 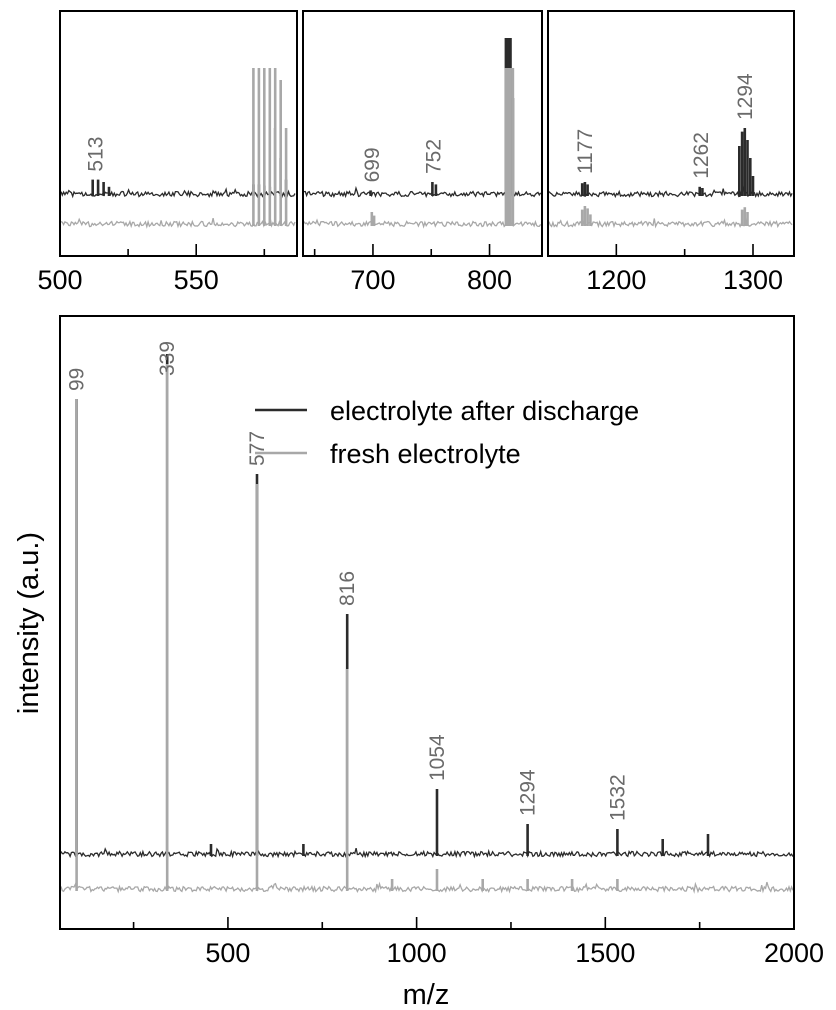 I want to click on inset-panel-1: 500 550 513, so click(x=167, y=152).